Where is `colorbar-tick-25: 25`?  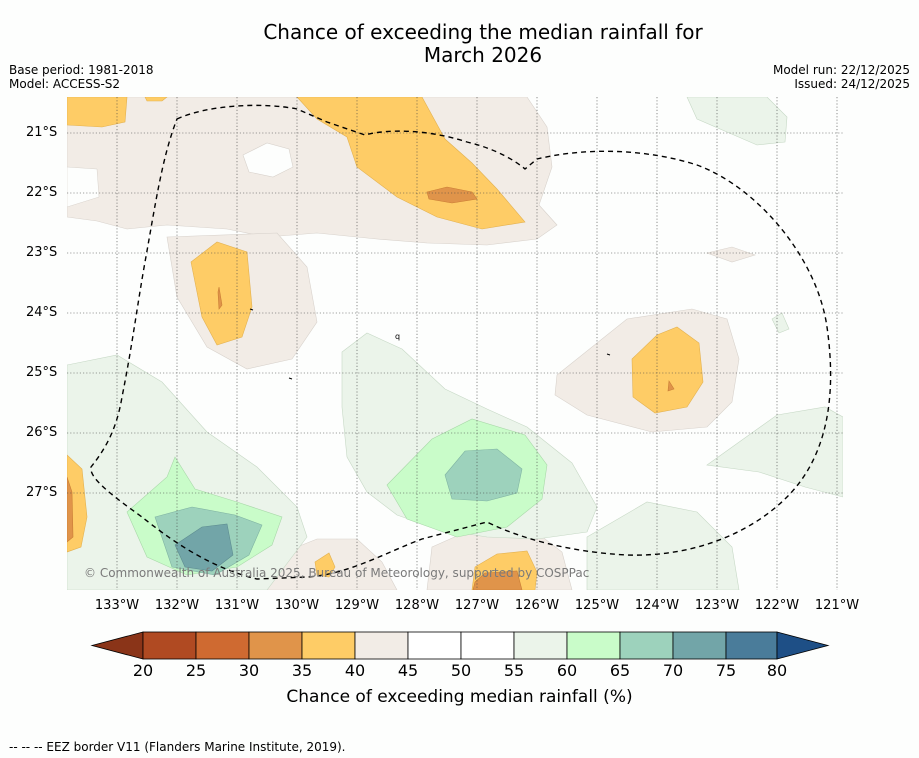
colorbar-tick-25: 25 is located at coordinates (196, 670).